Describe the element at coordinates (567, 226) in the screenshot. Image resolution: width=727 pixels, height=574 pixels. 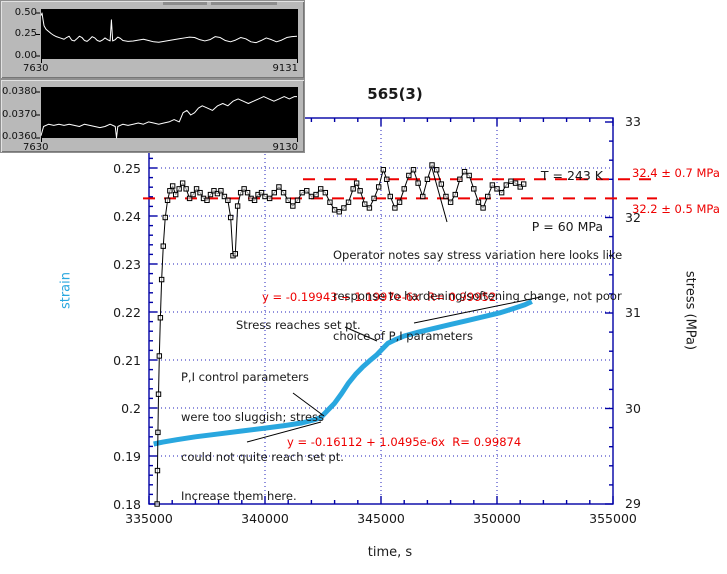
I see `condition-pressure: P = 60 MPa` at that location.